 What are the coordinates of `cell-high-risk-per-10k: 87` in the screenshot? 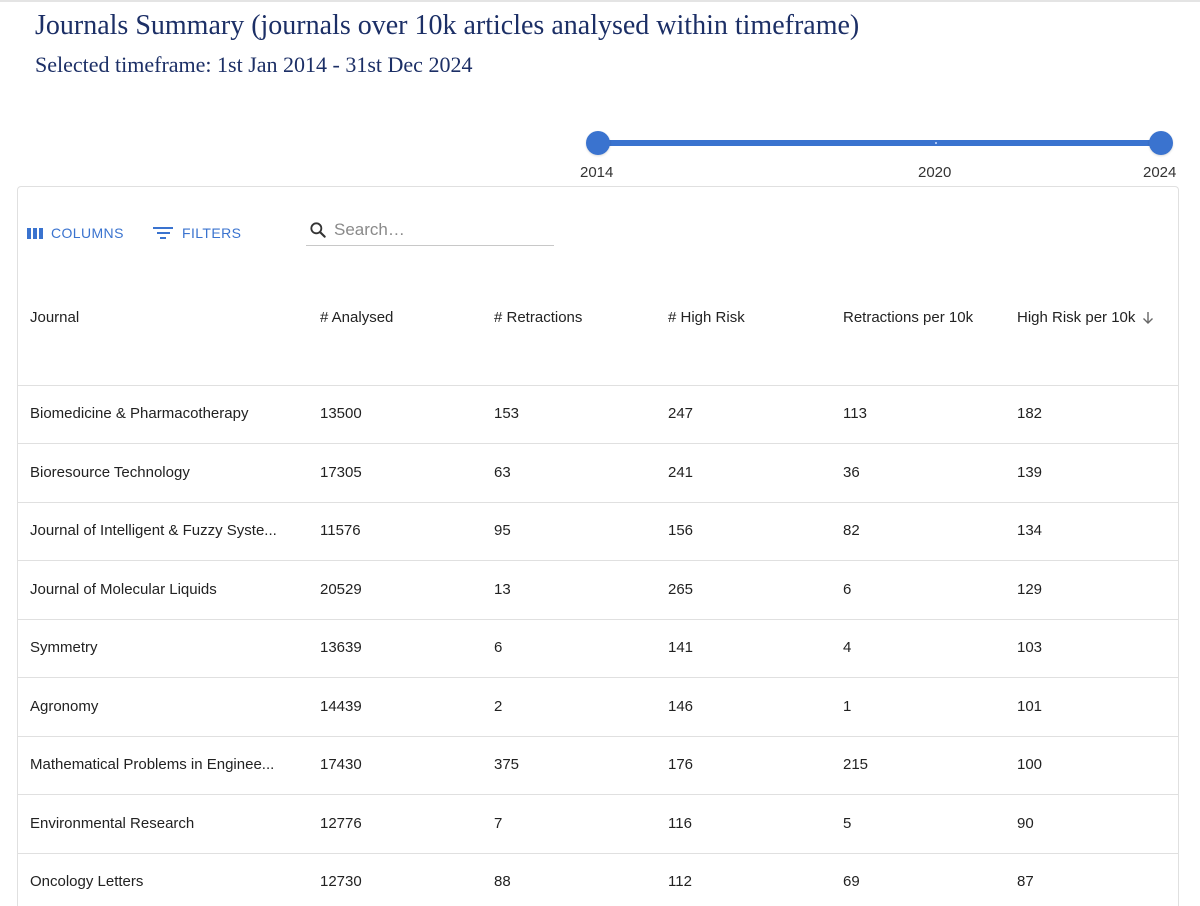 It's located at (1025, 881).